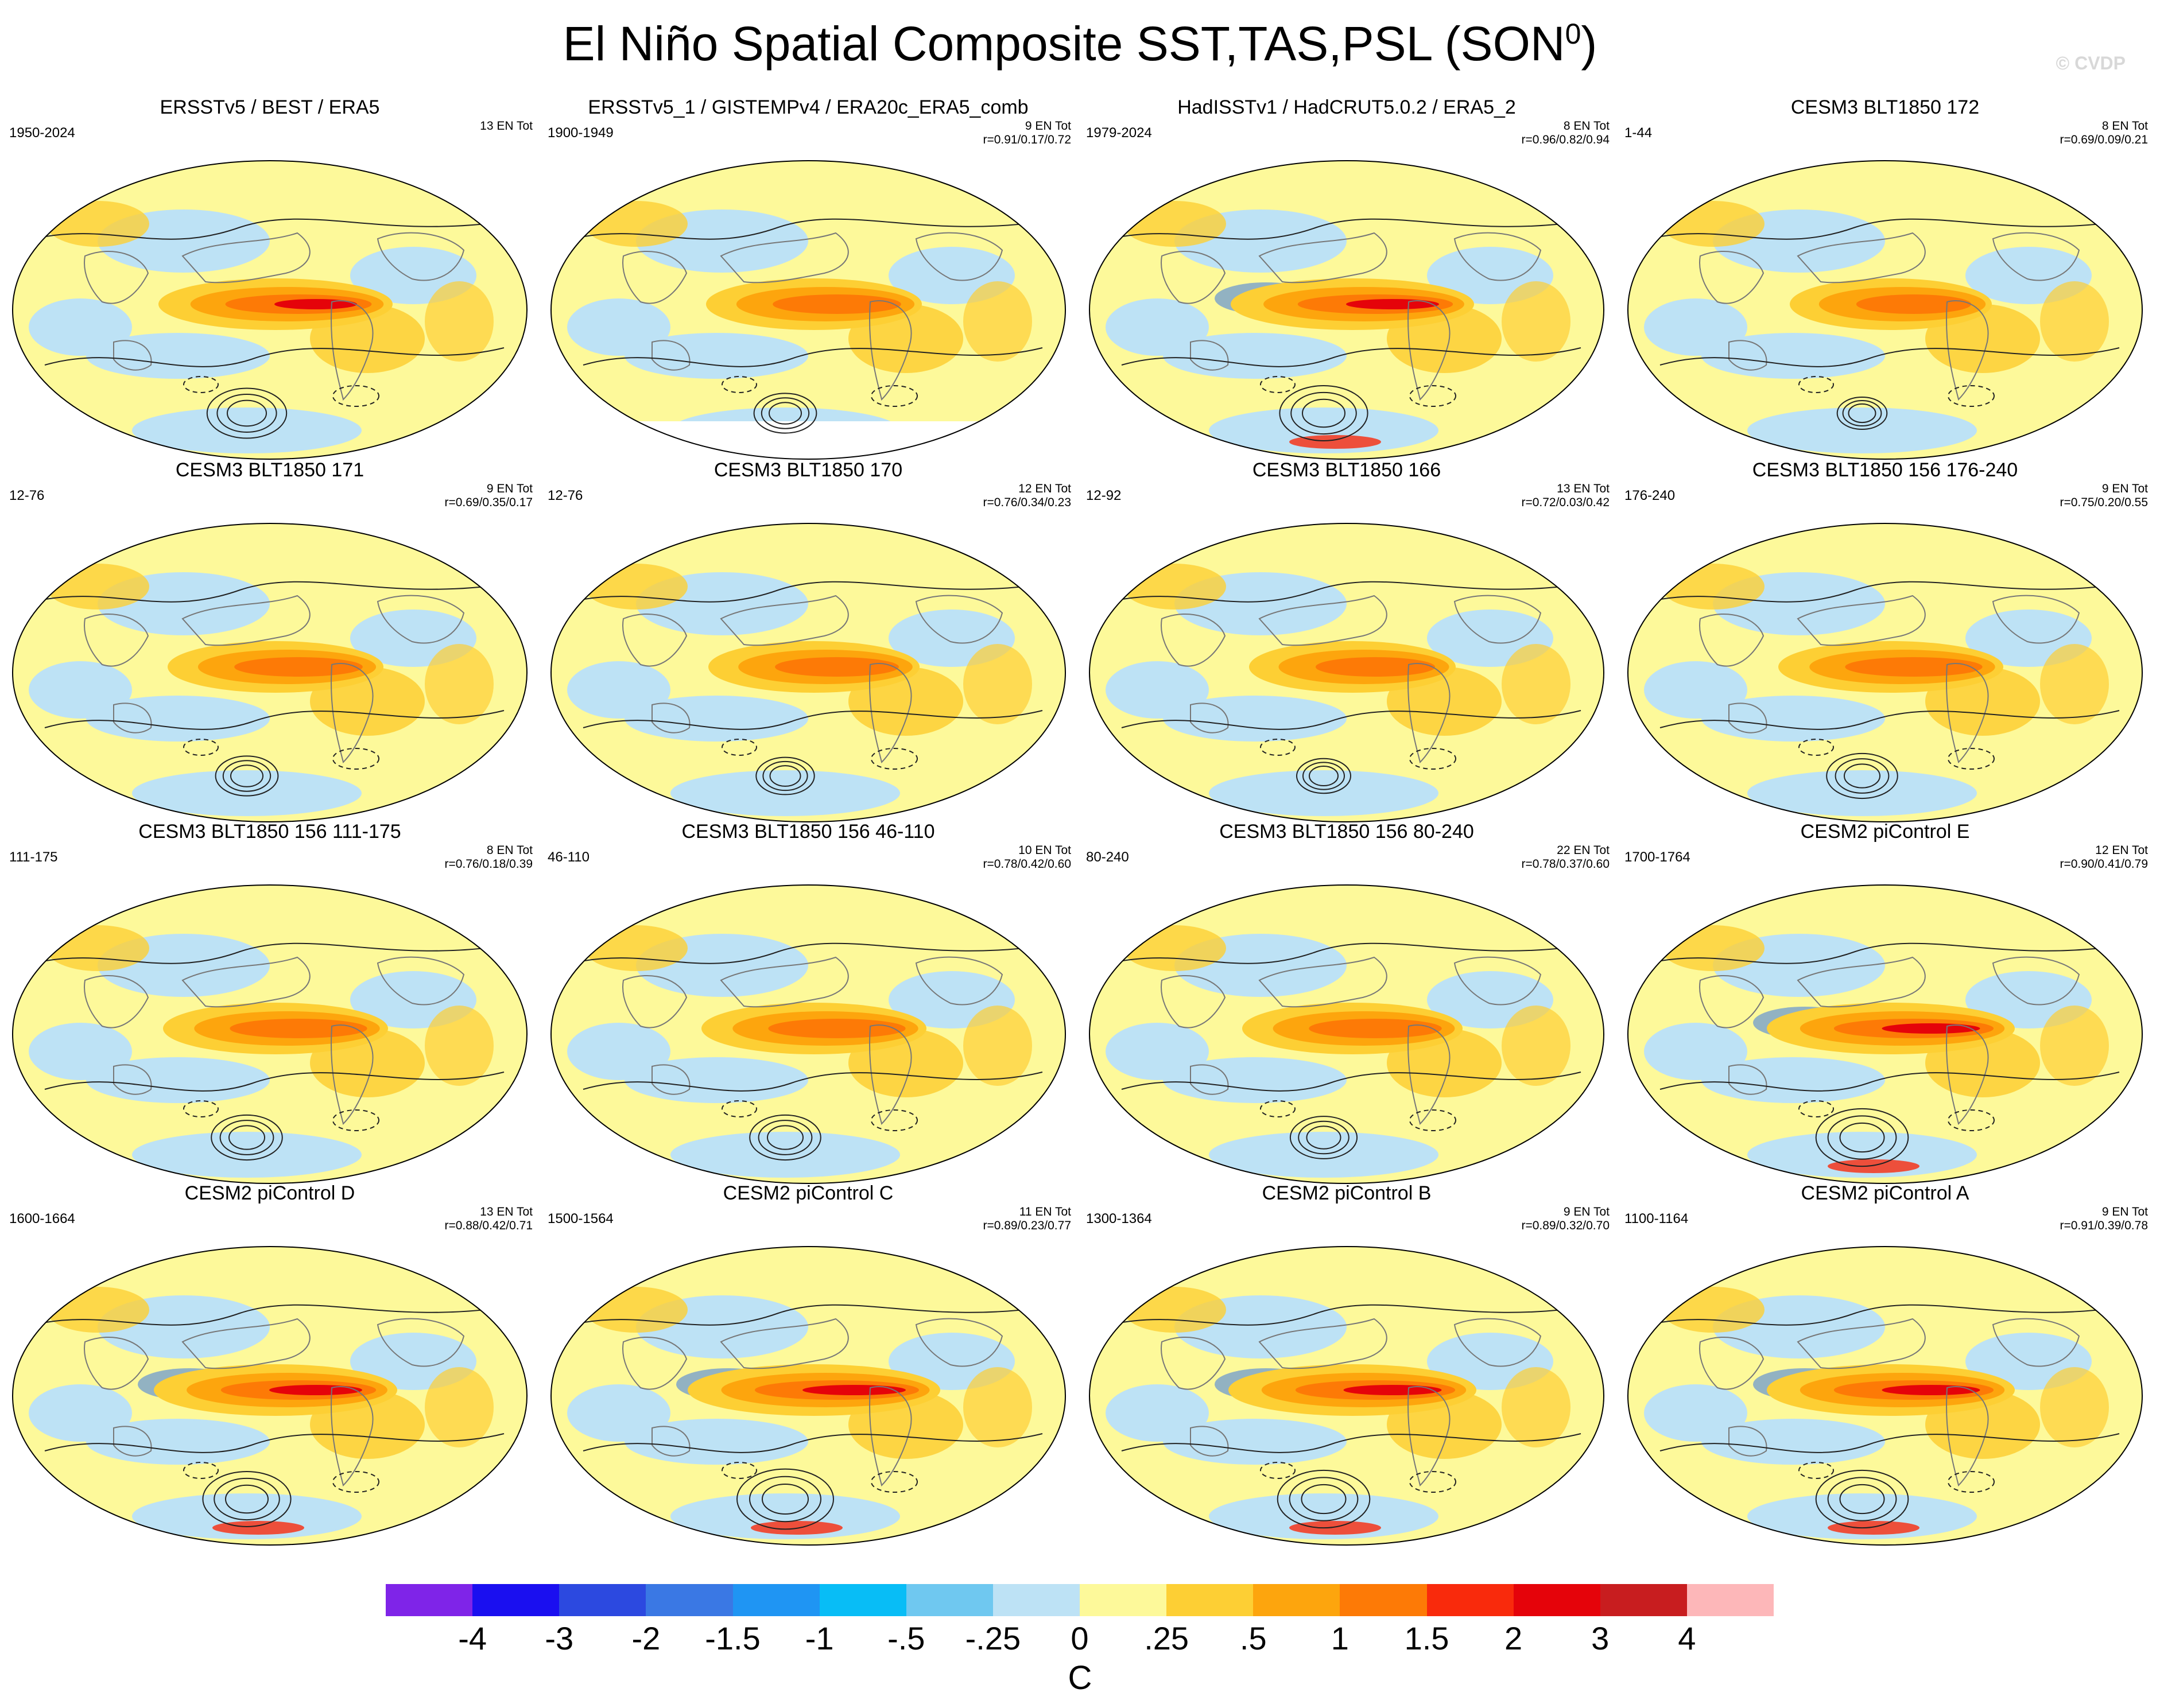 This screenshot has width=2160, height=1708. I want to click on panel-info: 10 EN Tot r=0.78/0.42/0.60, so click(1027, 857).